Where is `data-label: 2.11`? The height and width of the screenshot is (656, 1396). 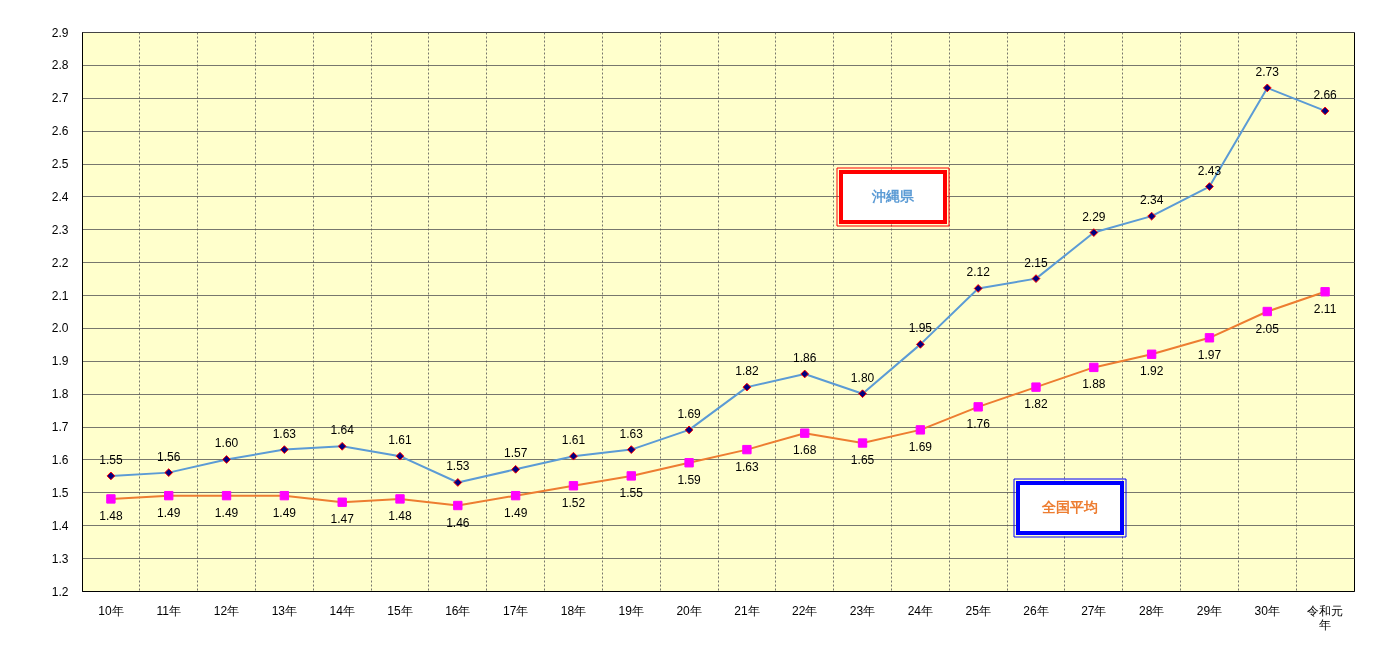
data-label: 2.11 is located at coordinates (1325, 308).